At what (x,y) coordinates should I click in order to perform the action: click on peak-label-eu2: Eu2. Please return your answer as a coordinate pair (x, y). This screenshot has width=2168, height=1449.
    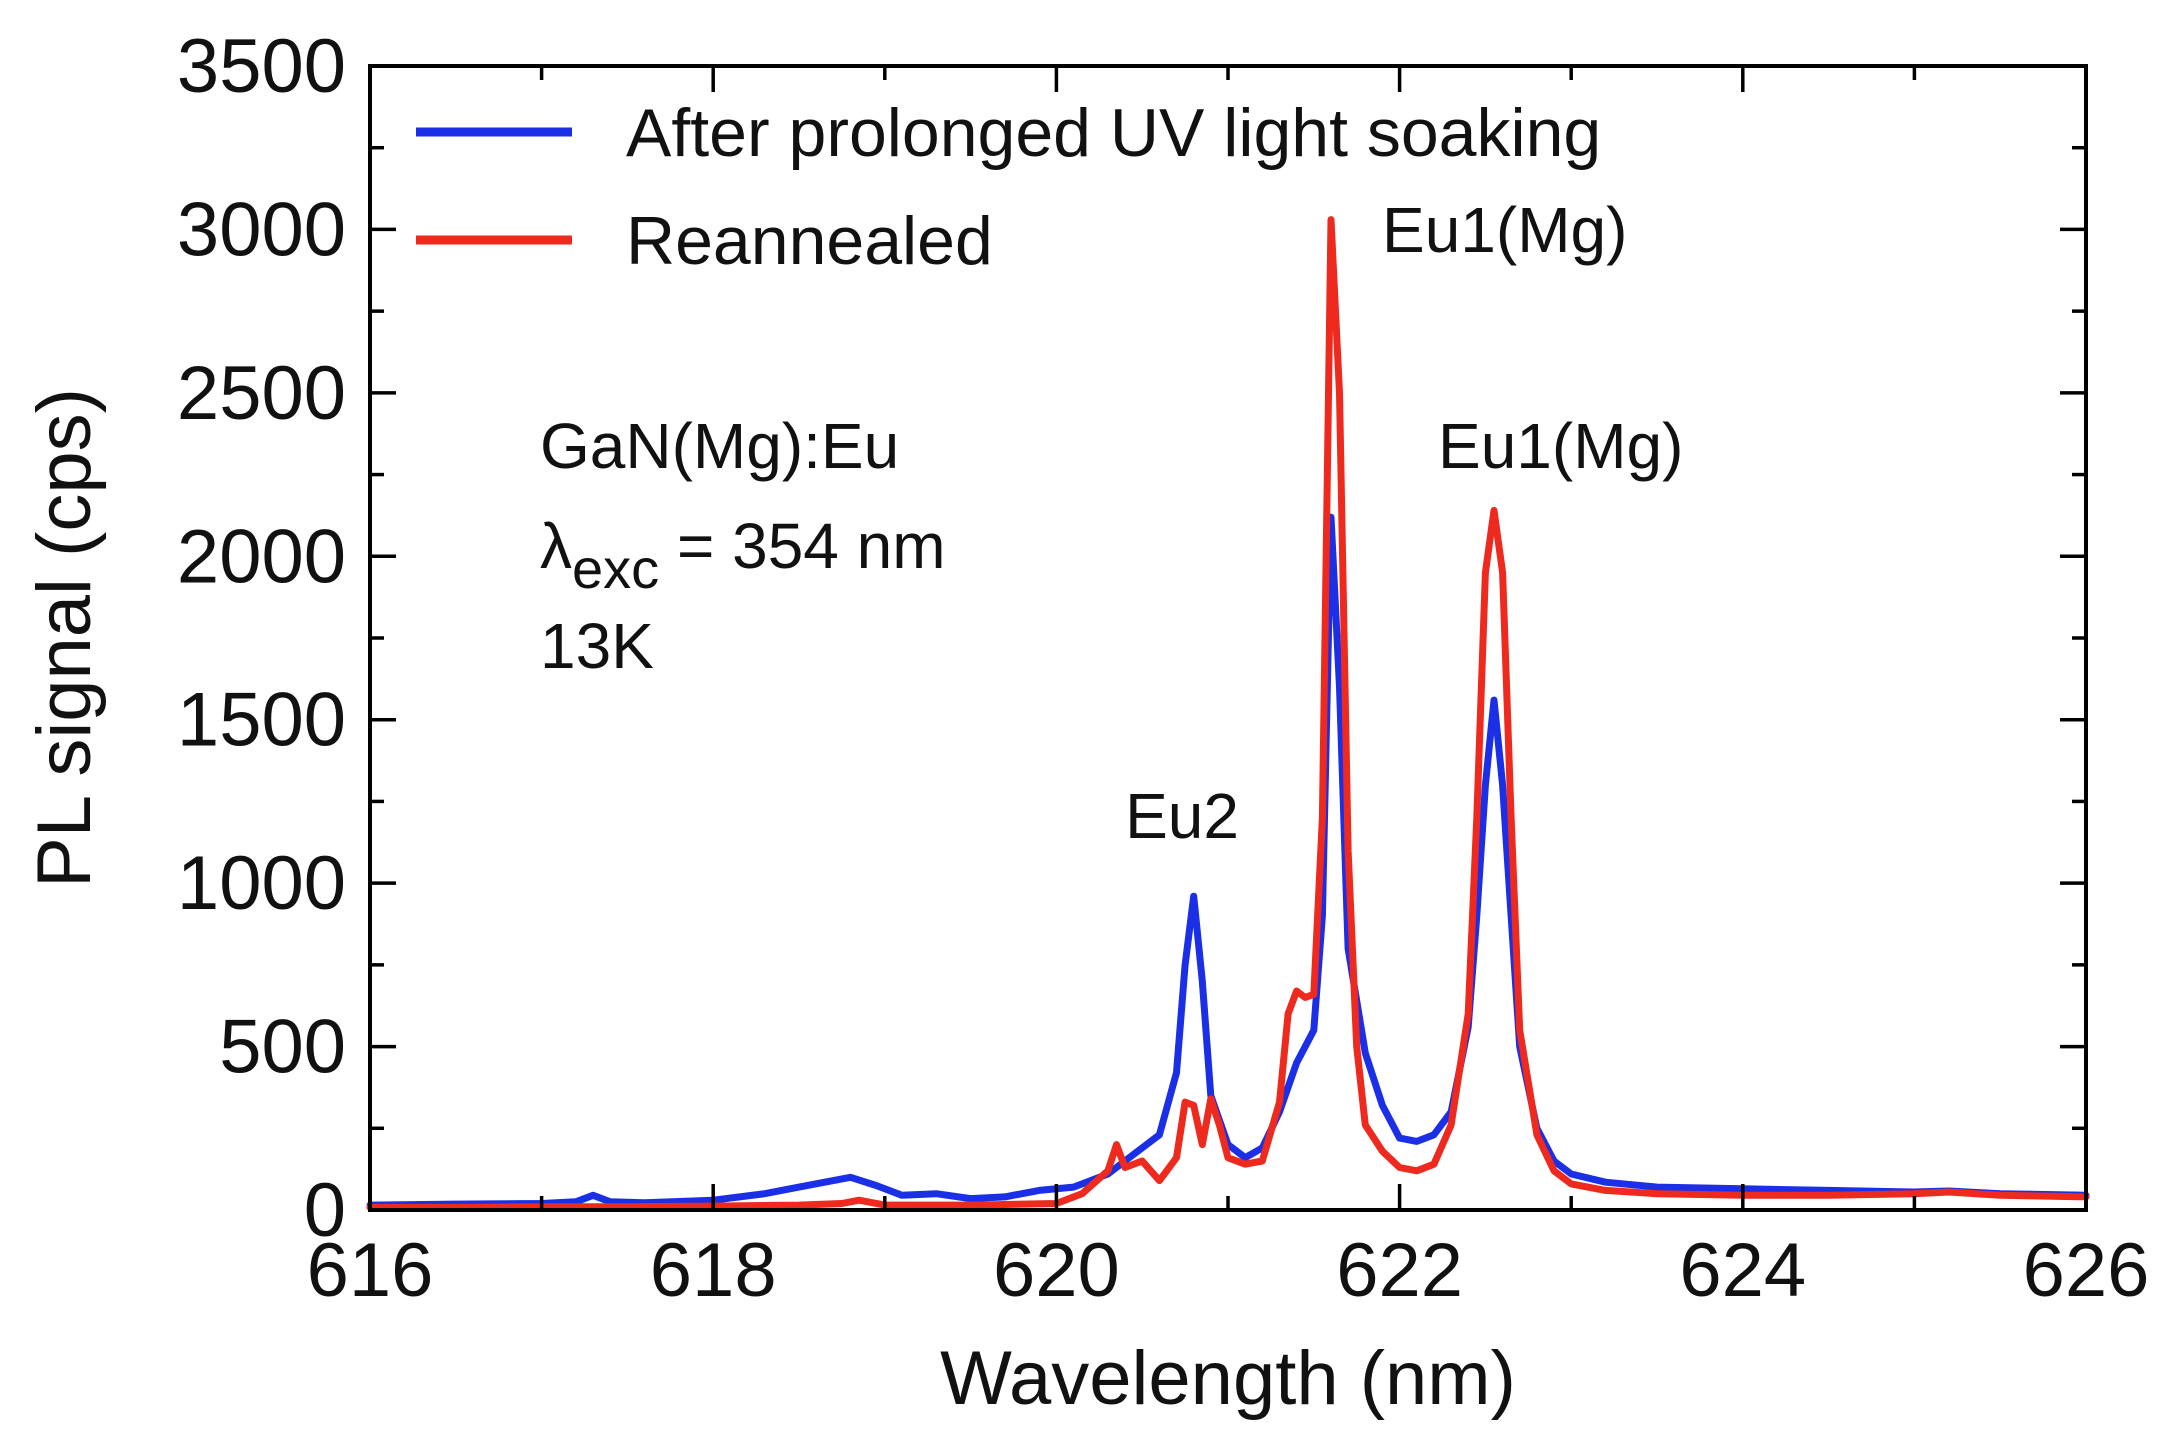
    Looking at the image, I should click on (1182, 816).